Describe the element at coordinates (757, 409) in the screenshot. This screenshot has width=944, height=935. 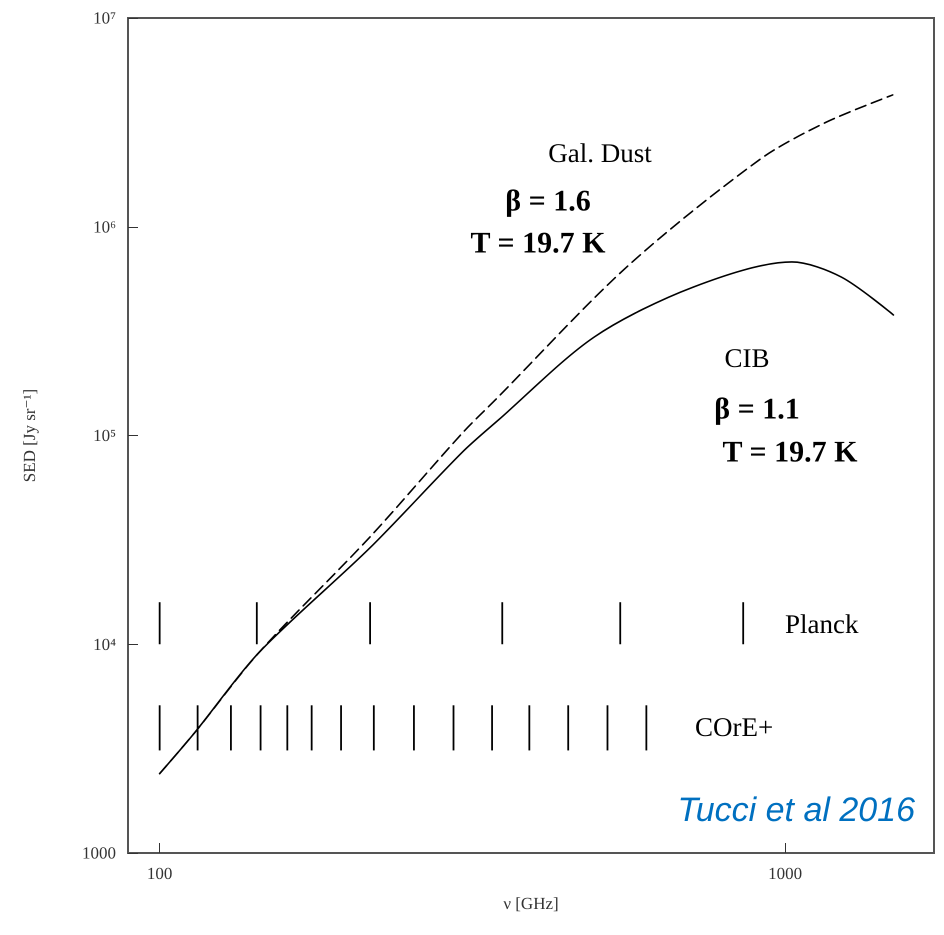
I see `annotation: β = 1.1` at that location.